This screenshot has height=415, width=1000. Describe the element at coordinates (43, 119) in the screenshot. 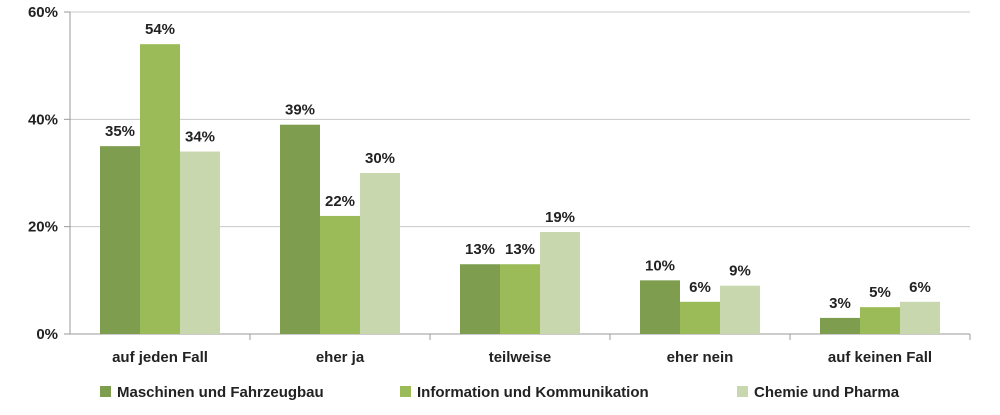

I see `y-tick-label: 40%` at that location.